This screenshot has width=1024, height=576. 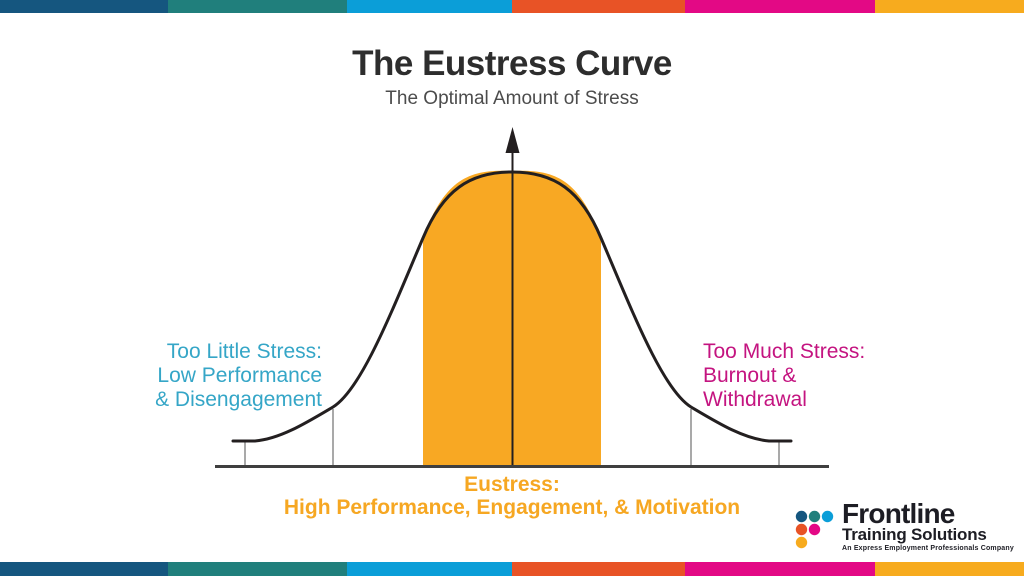 What do you see at coordinates (512, 484) in the screenshot?
I see `eustress-zone-line: Eustress:` at bounding box center [512, 484].